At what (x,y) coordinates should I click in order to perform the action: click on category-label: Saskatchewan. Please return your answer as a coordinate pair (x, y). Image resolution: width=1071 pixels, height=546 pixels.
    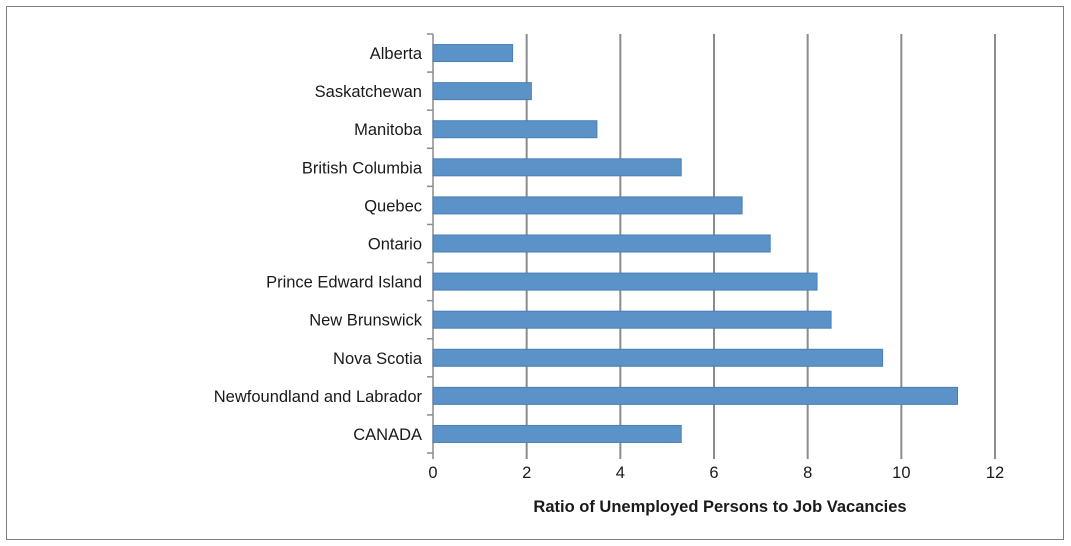
    Looking at the image, I should click on (368, 92).